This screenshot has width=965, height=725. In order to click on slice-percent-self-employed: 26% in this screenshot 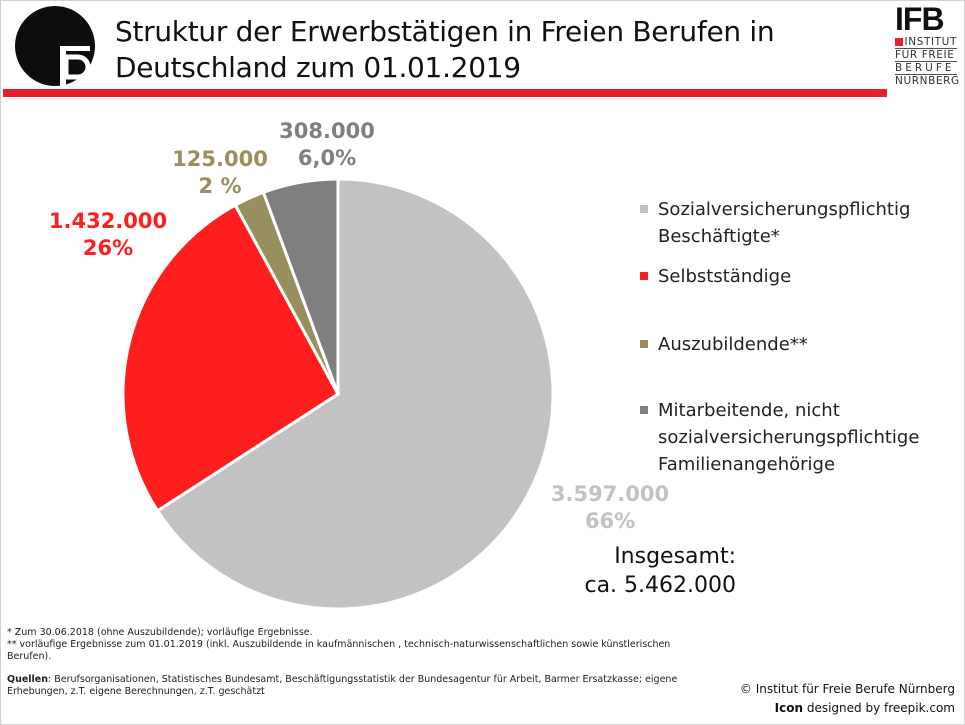, I will do `click(108, 248)`.